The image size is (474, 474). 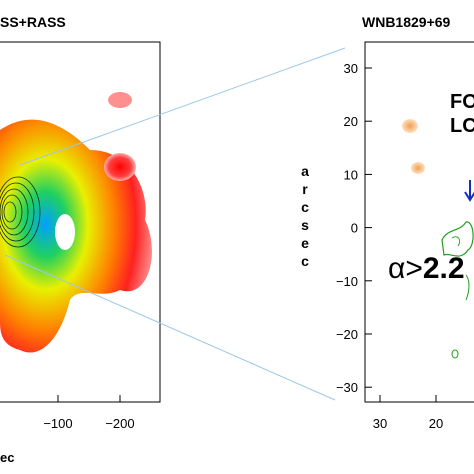 I want to click on y-axis-label: a, so click(x=305, y=171).